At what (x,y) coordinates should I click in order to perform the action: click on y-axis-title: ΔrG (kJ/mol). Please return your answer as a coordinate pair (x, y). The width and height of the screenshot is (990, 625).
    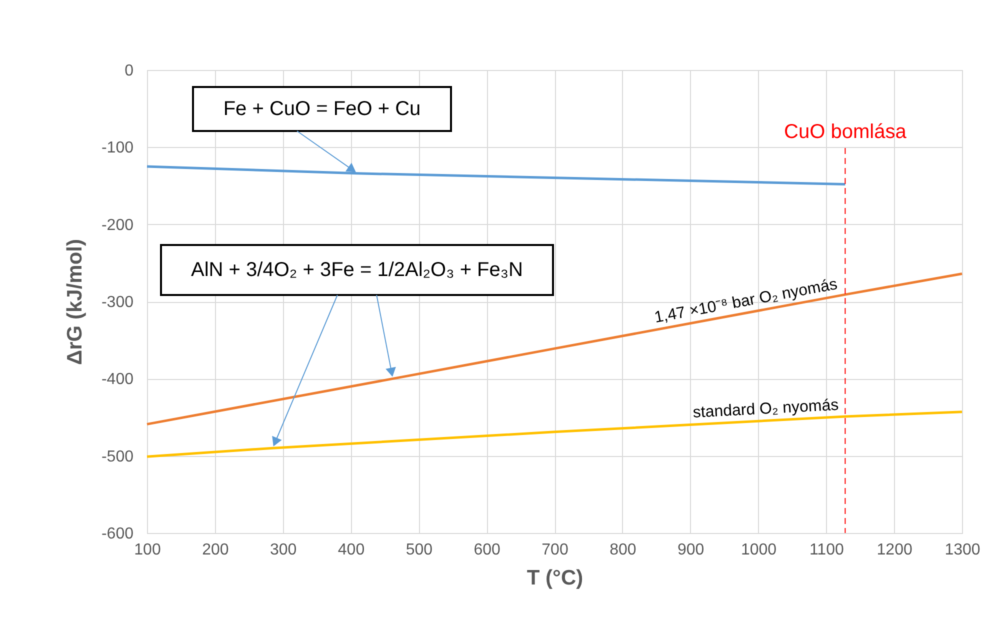
    Looking at the image, I should click on (74, 302).